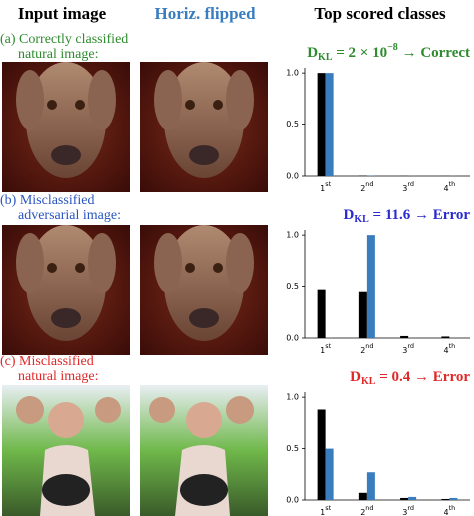  Describe the element at coordinates (66, 290) in the screenshot. I see `adversarial-image` at that location.